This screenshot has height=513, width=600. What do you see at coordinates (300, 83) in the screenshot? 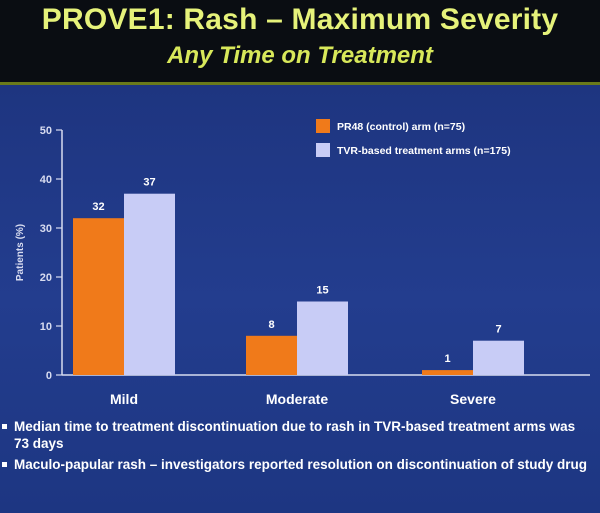
I see `header-divider` at bounding box center [300, 83].